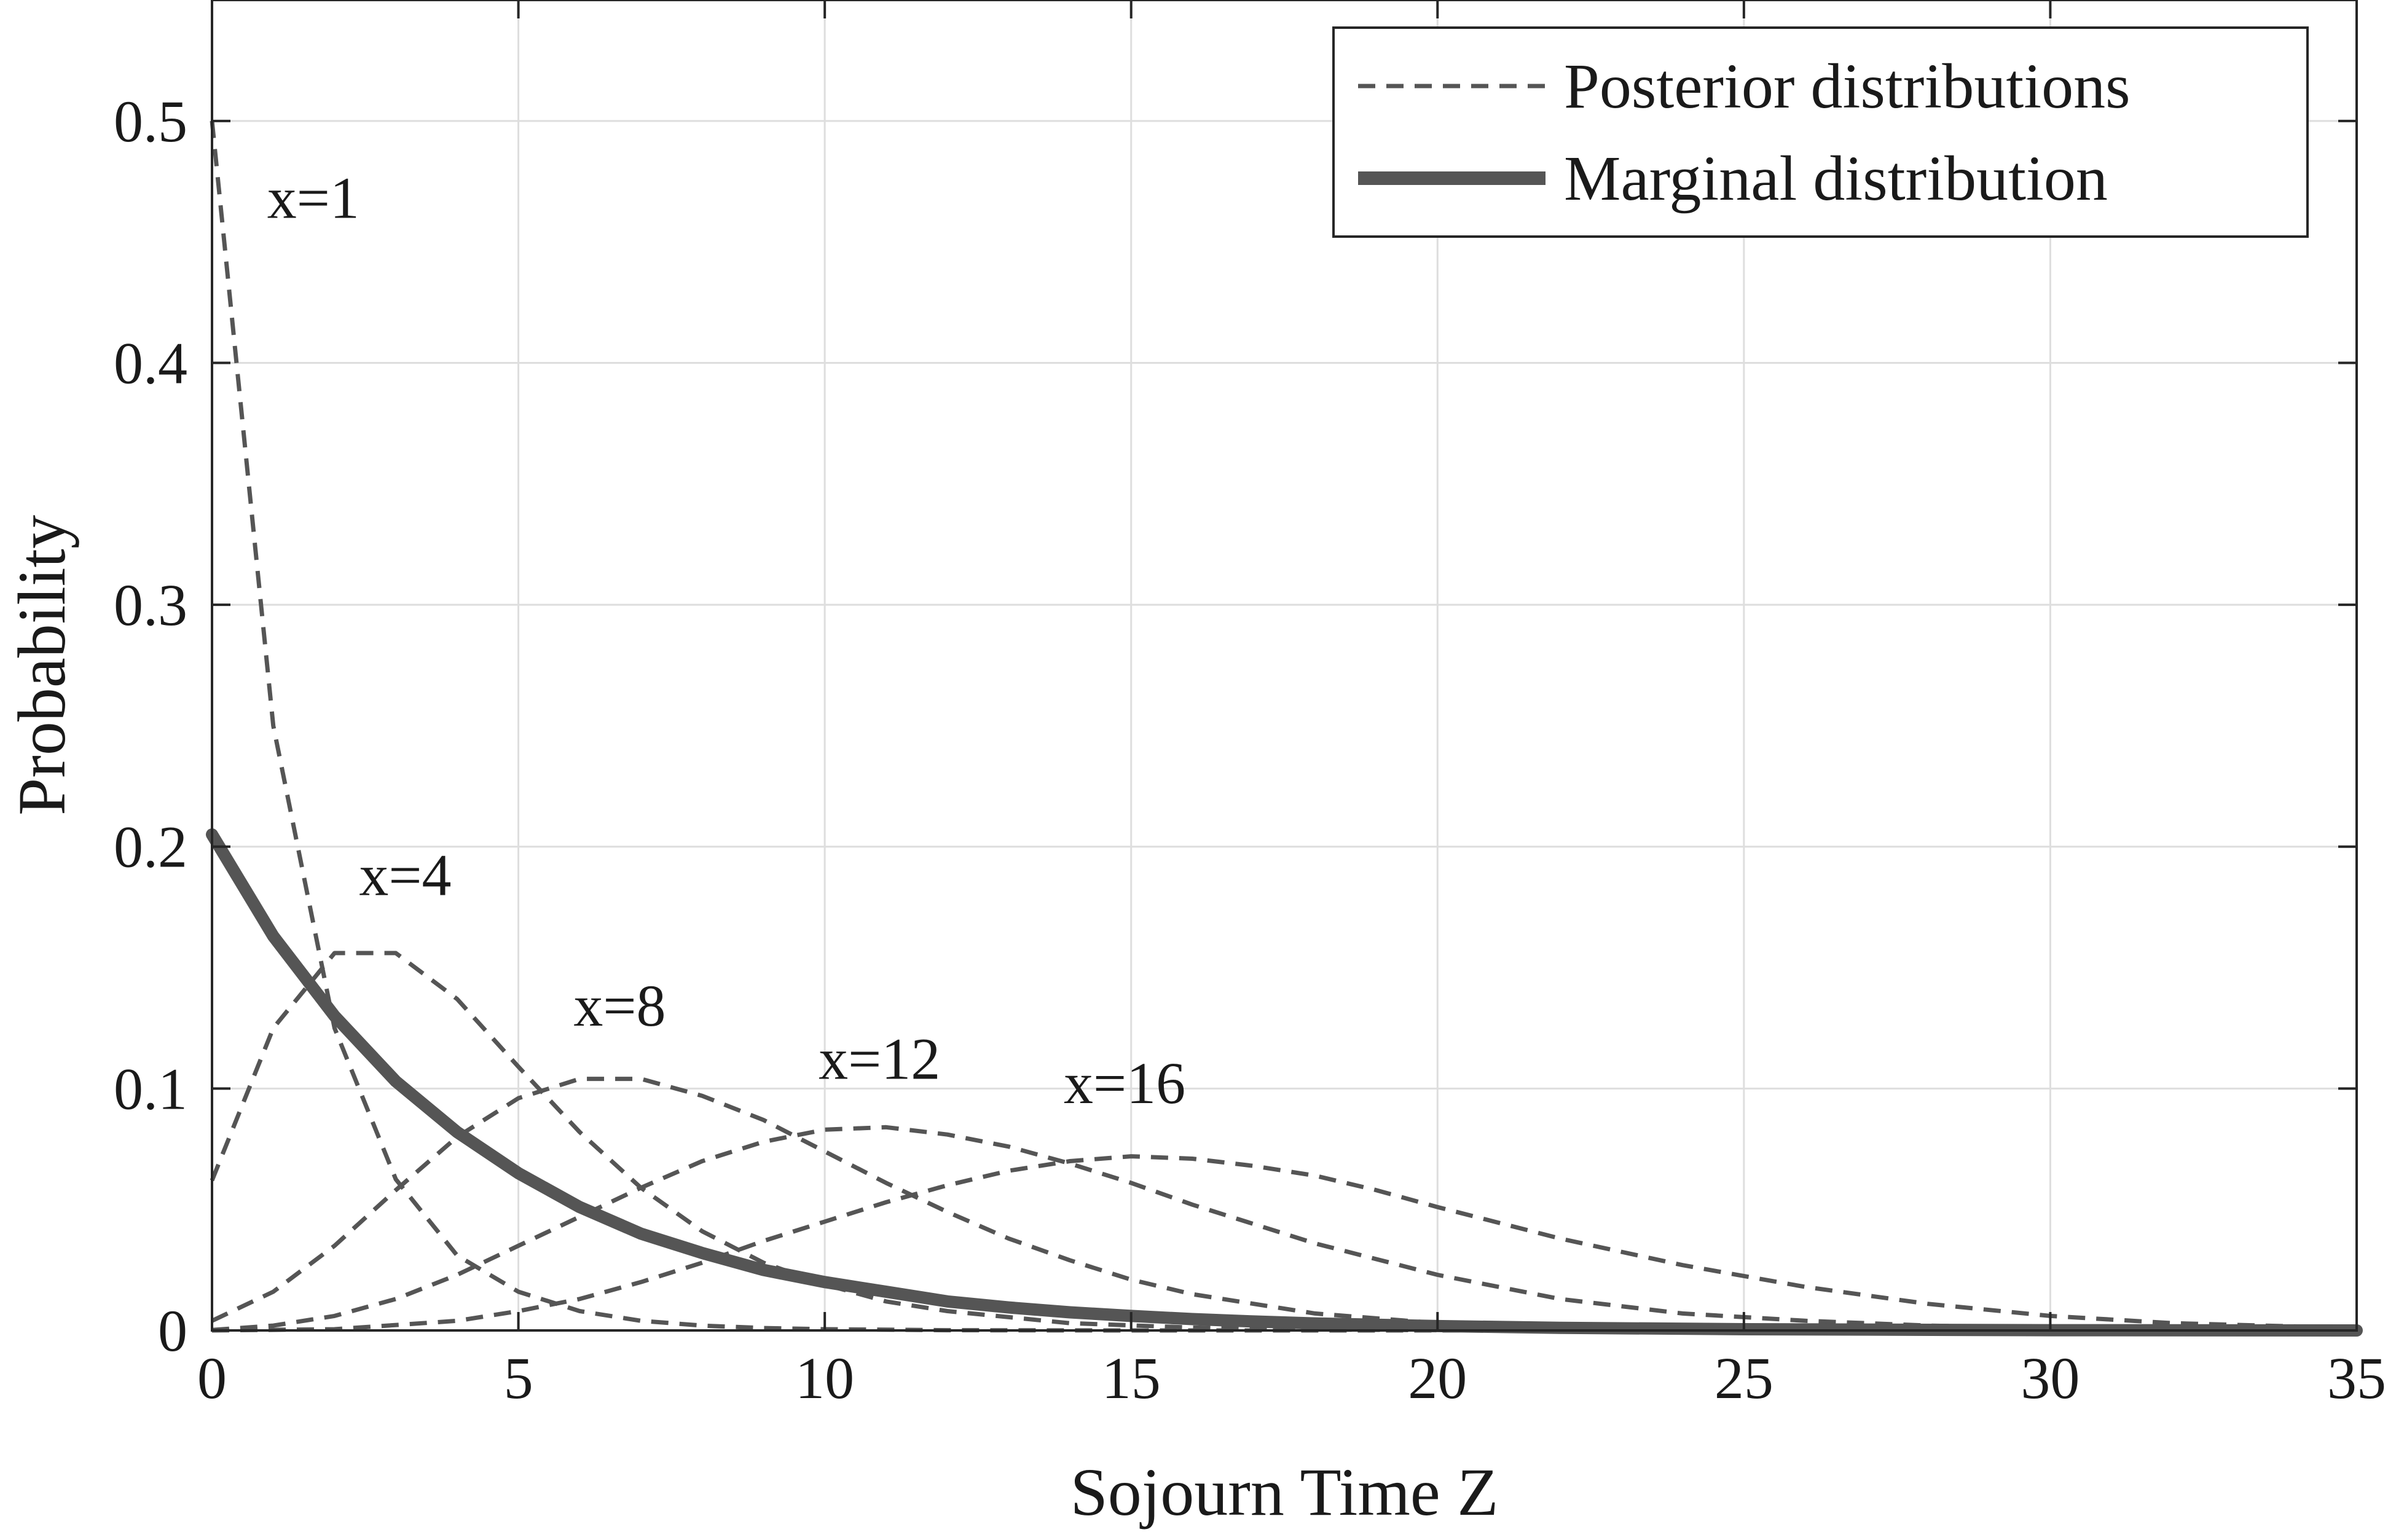 This screenshot has width=2388, height=1540. I want to click on x-tick-label: 10, so click(824, 1378).